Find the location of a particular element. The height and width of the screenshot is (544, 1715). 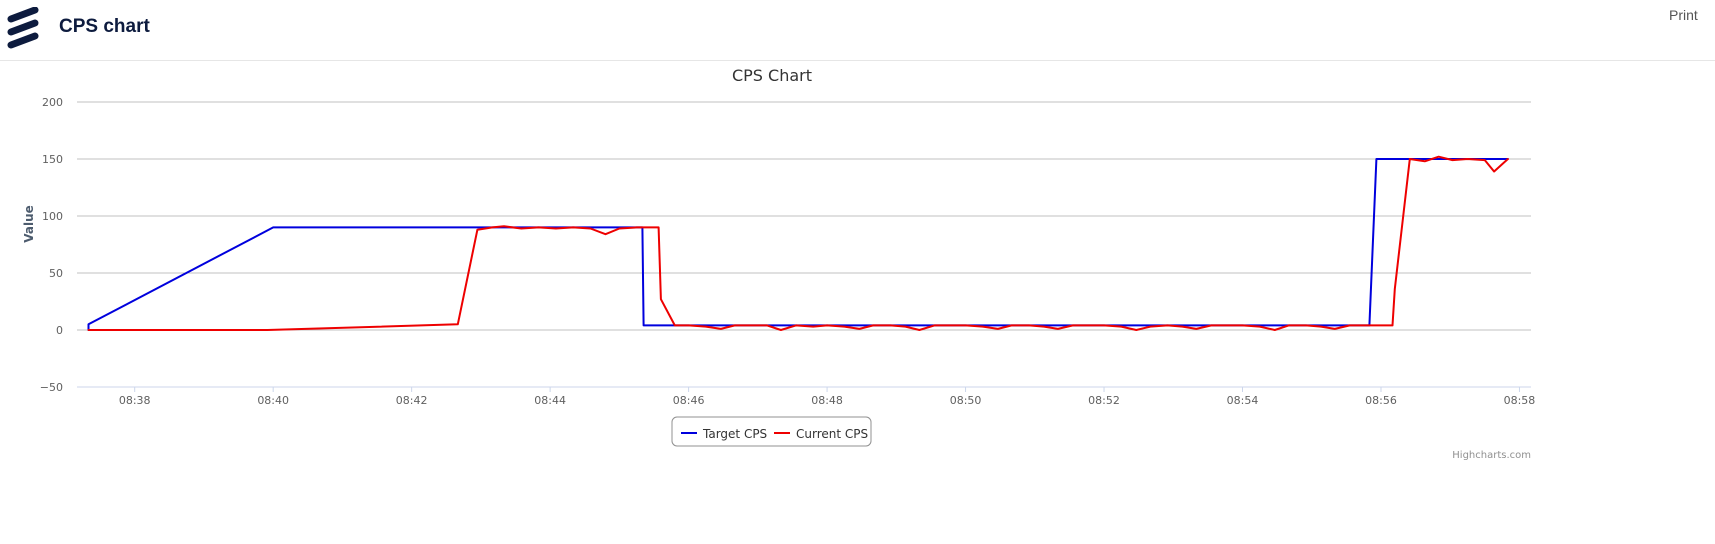

y-tick-label: 100 is located at coordinates (52, 216).